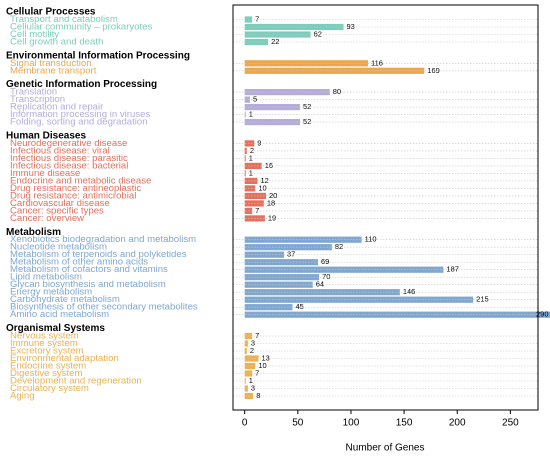 This screenshot has width=550, height=458. Describe the element at coordinates (482, 299) in the screenshot. I see `value-label: 215` at that location.